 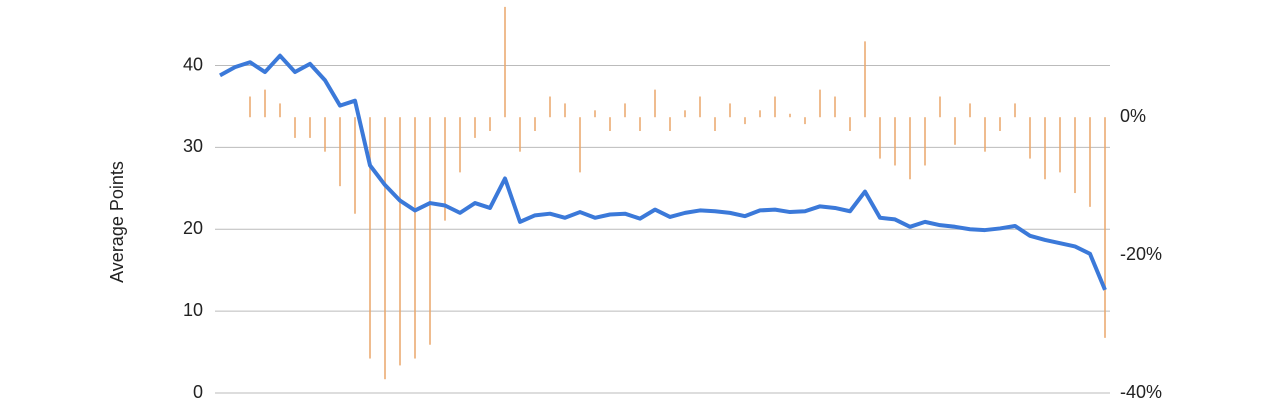 What do you see at coordinates (193, 310) in the screenshot?
I see `y-tick-label: 10` at bounding box center [193, 310].